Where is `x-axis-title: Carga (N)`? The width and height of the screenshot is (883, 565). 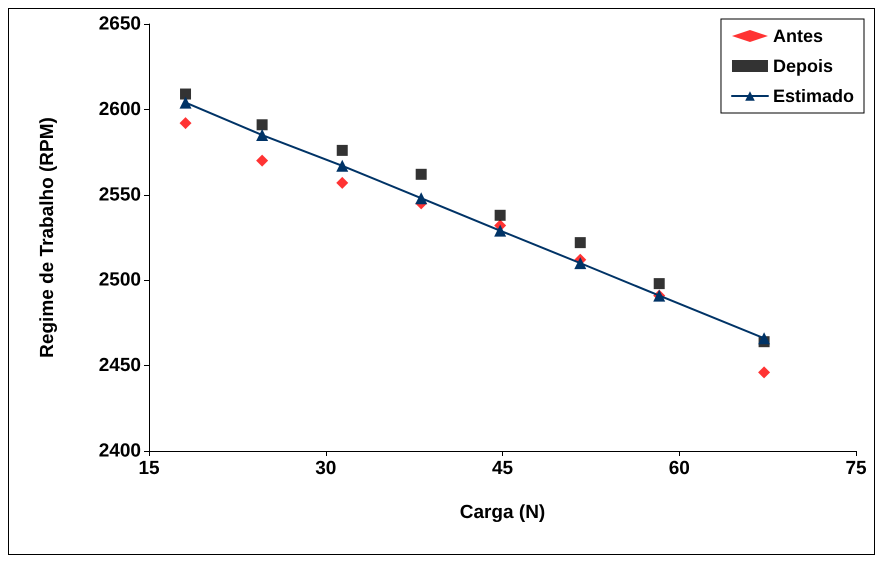
x-axis-title: Carga (N) is located at coordinates (503, 512).